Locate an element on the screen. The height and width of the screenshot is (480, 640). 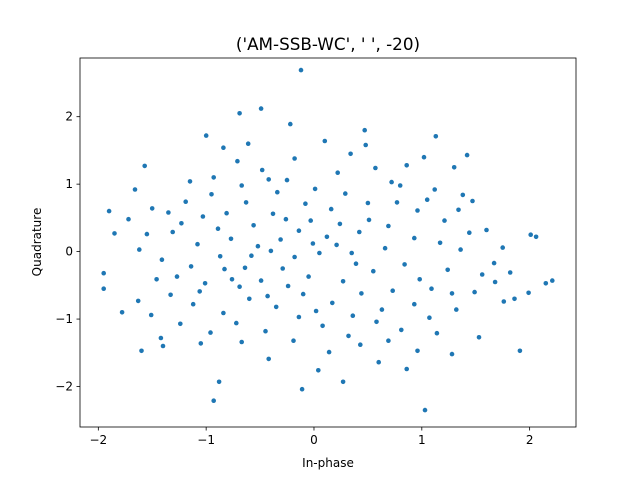
x-tick-label: −1 is located at coordinates (206, 440).